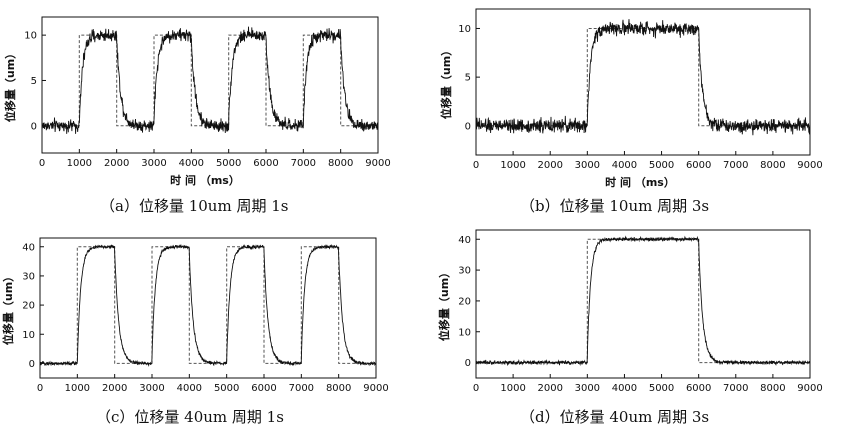  Describe the element at coordinates (512, 388) in the screenshot. I see `panel-d-x-tick-label: 1000` at that location.